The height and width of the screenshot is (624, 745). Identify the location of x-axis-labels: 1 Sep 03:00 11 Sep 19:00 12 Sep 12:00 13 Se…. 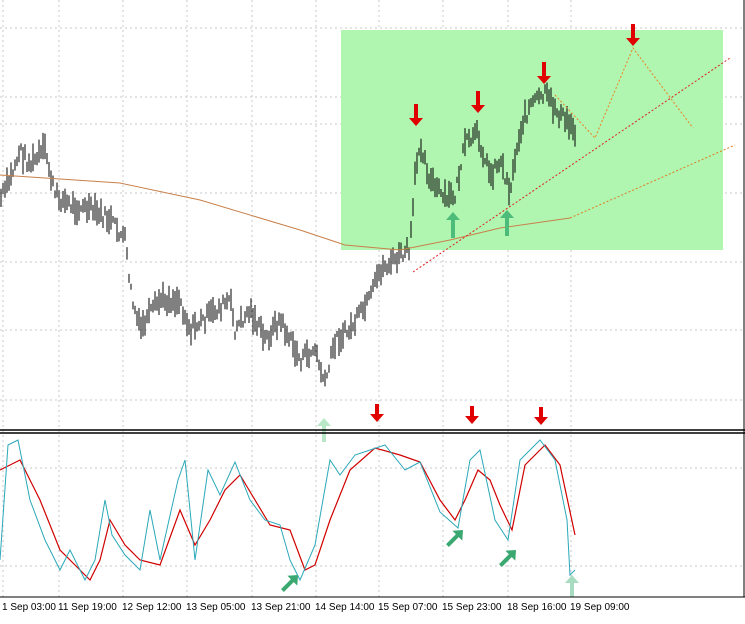
(316, 607).